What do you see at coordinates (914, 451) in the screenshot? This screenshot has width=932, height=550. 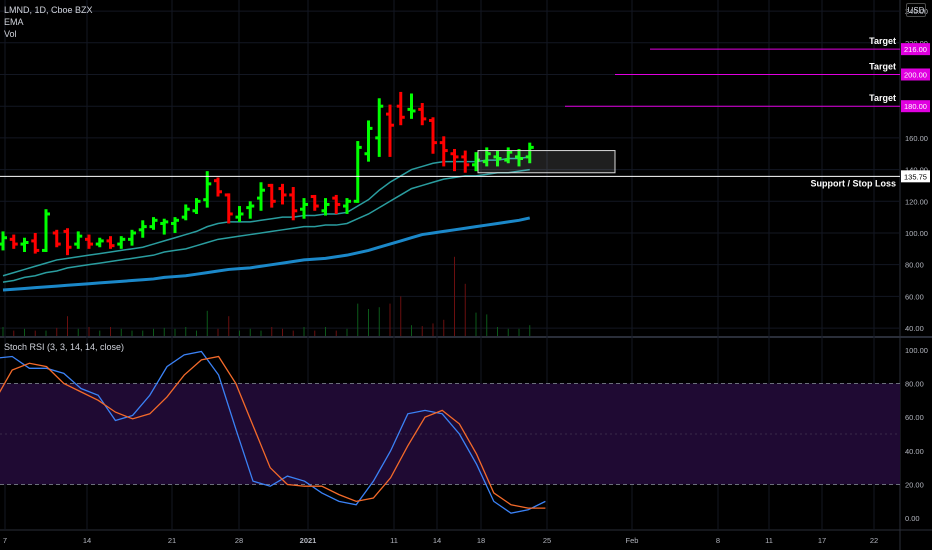 I see `stoch-tick-label: 40.00` at bounding box center [914, 451].